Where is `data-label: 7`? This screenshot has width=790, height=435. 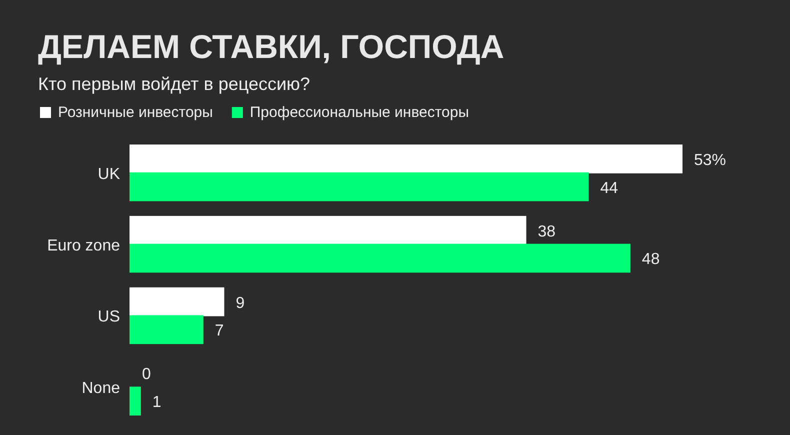 data-label: 7 is located at coordinates (219, 331).